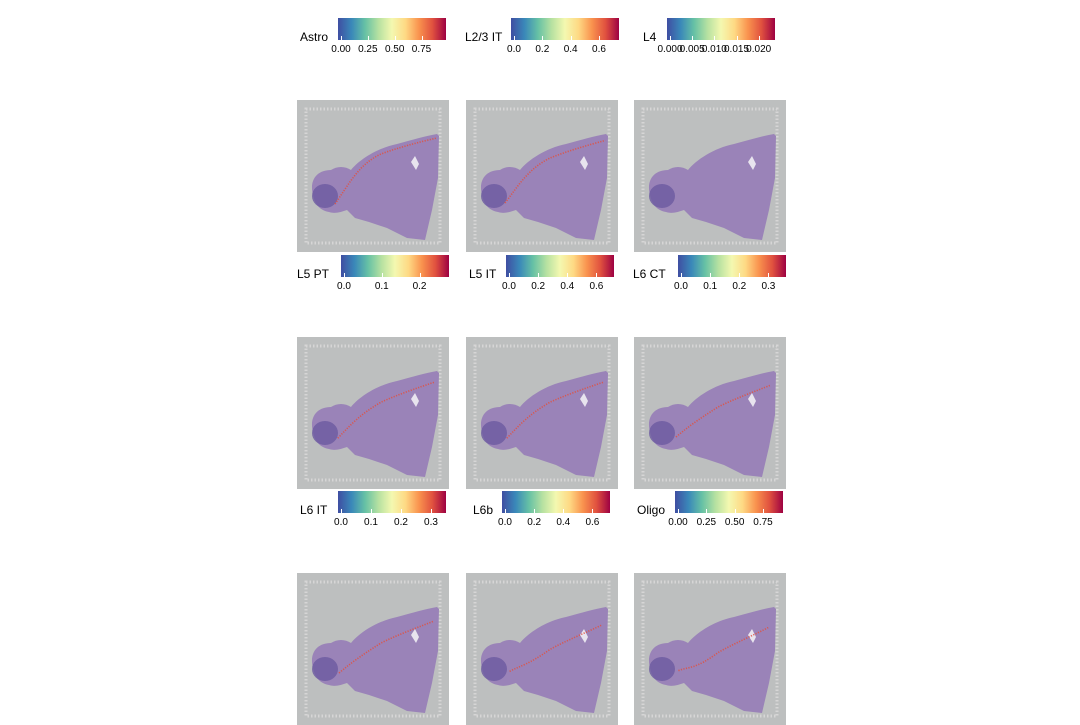 The width and height of the screenshot is (1080, 725). I want to click on colorbar-tick-label: 0.015, so click(737, 49).